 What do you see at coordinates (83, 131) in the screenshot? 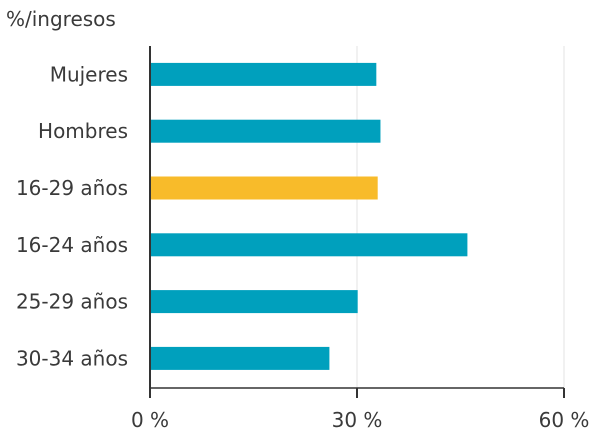
I see `category-label-1: Hombres` at bounding box center [83, 131].